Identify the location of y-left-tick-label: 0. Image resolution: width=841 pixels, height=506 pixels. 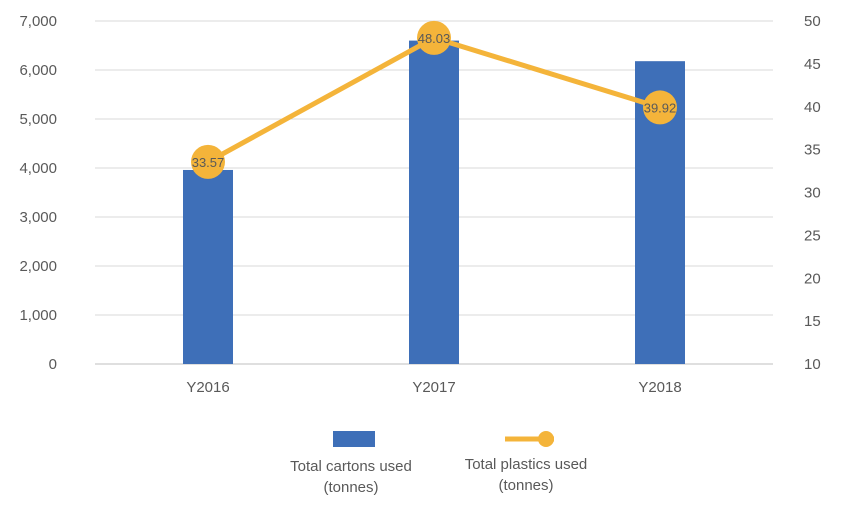
(53, 364).